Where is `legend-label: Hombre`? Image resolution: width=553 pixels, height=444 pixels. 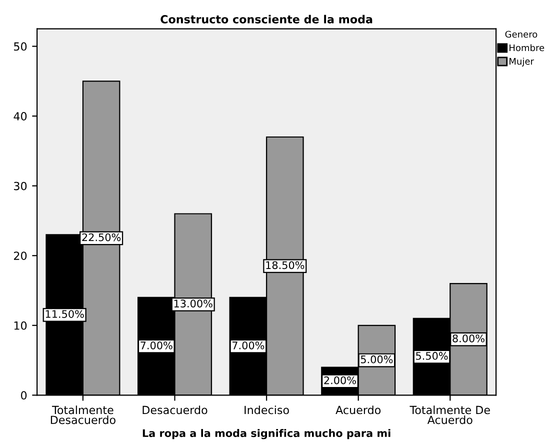
legend-label: Hombre is located at coordinates (527, 48).